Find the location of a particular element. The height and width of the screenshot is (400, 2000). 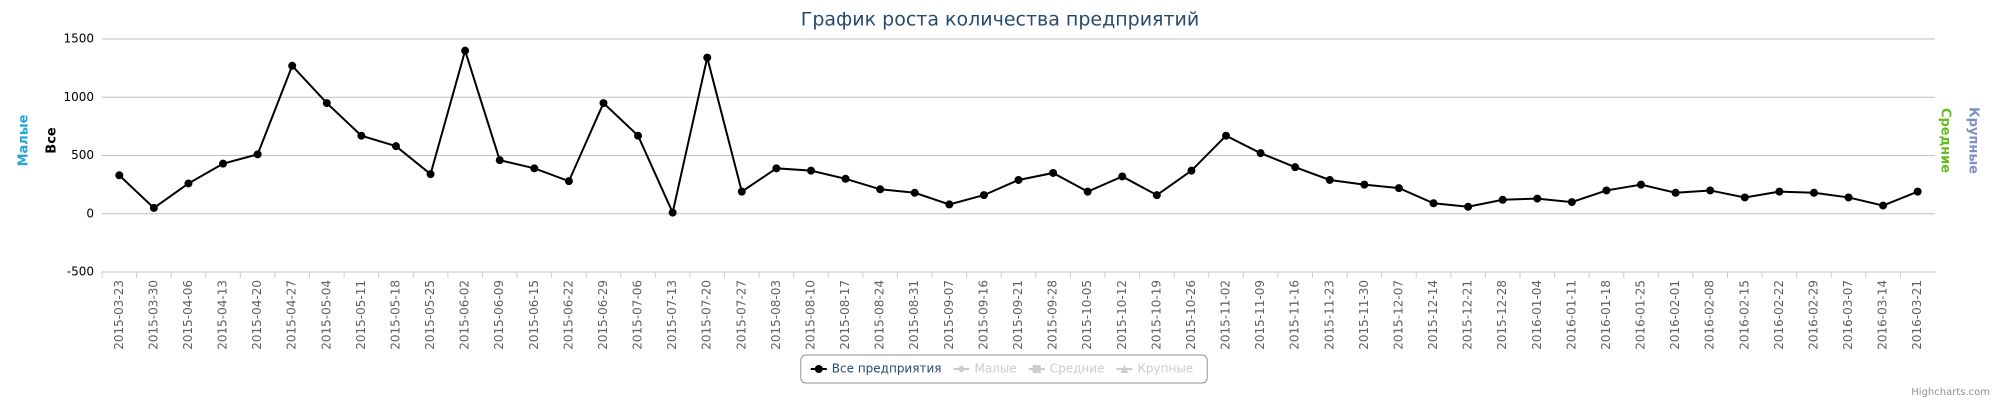

x-tick-label: 2015-12-14 is located at coordinates (1433, 315).